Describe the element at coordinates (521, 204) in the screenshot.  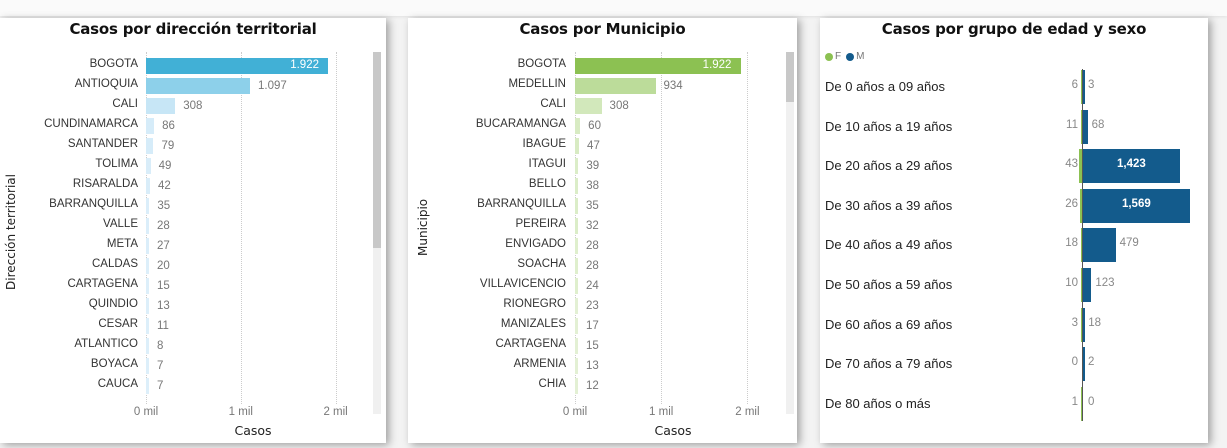
I see `category-label: BARRANQUILLA` at that location.